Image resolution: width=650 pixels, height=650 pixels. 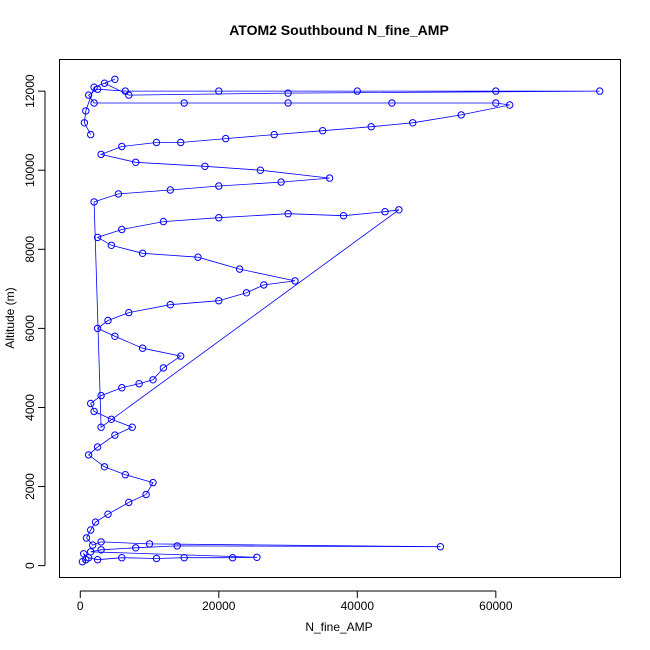 I want to click on y-tick-label: 12000, so click(x=30, y=91).